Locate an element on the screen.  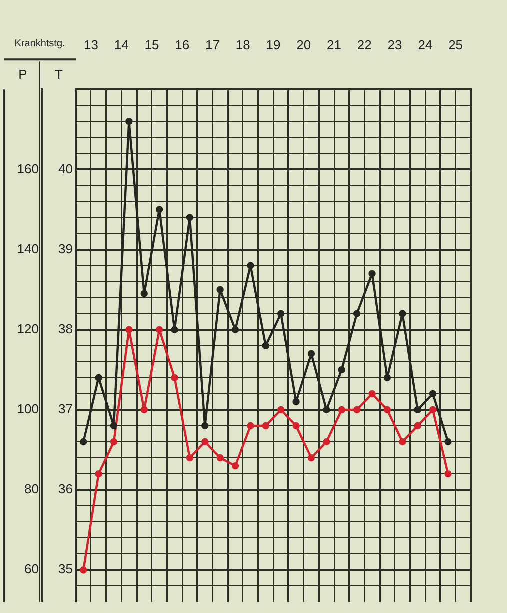
x-tick-label: 24 is located at coordinates (425, 44).